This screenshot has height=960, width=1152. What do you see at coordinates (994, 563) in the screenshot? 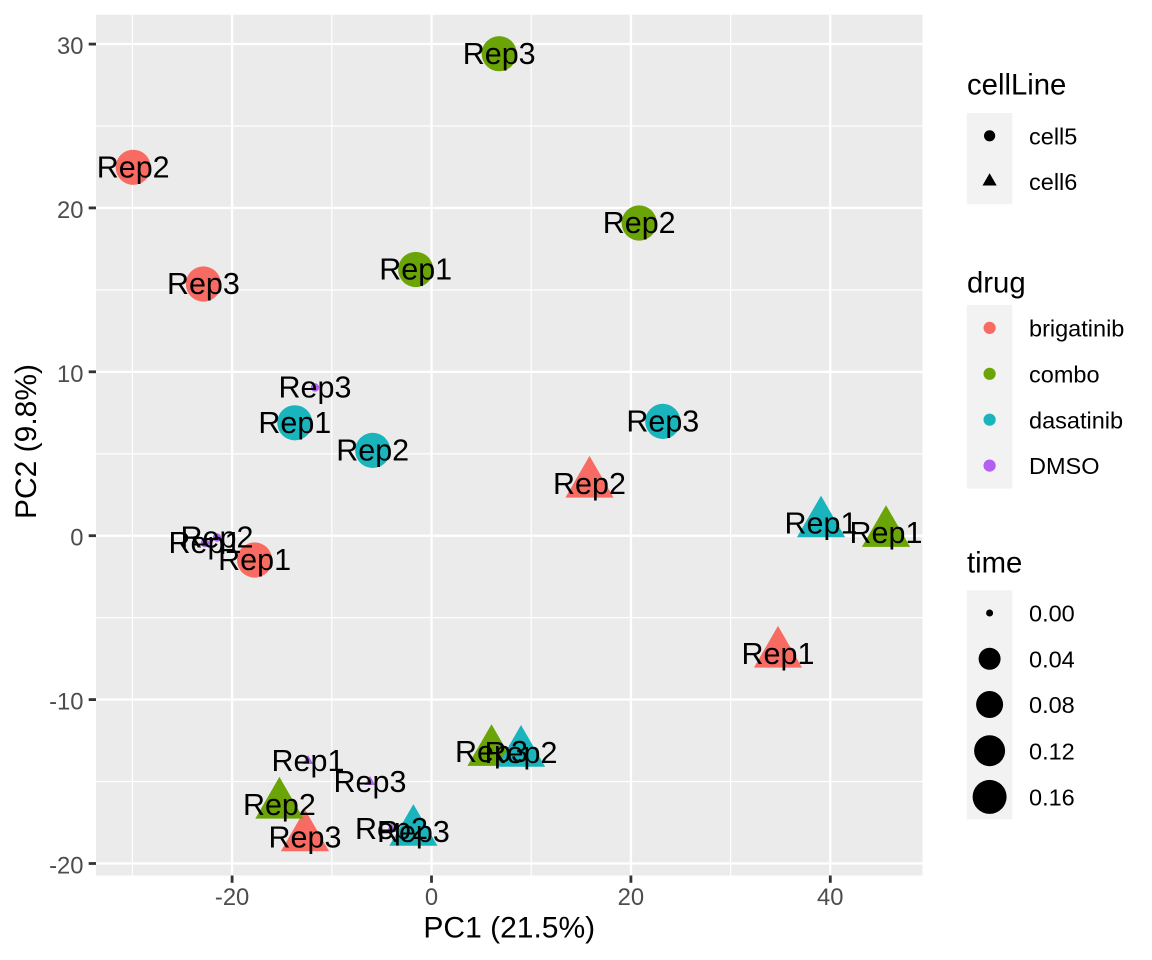
I see `svg-text: time` at bounding box center [994, 563].